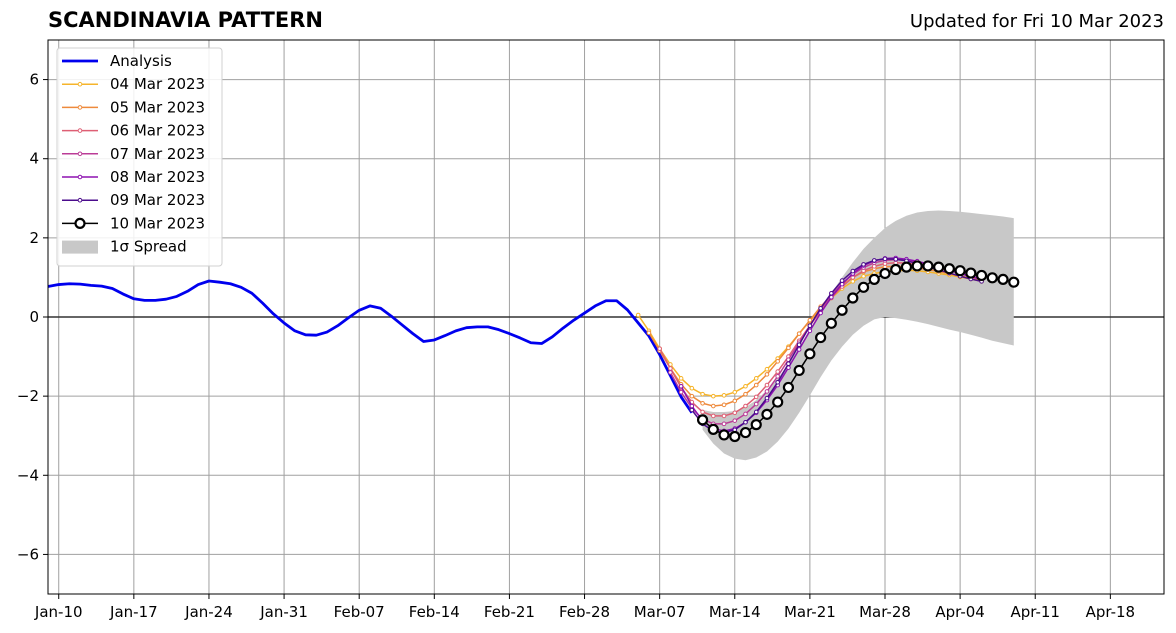 The width and height of the screenshot is (1176, 633). I want to click on y-tick-label: 6, so click(34, 80).